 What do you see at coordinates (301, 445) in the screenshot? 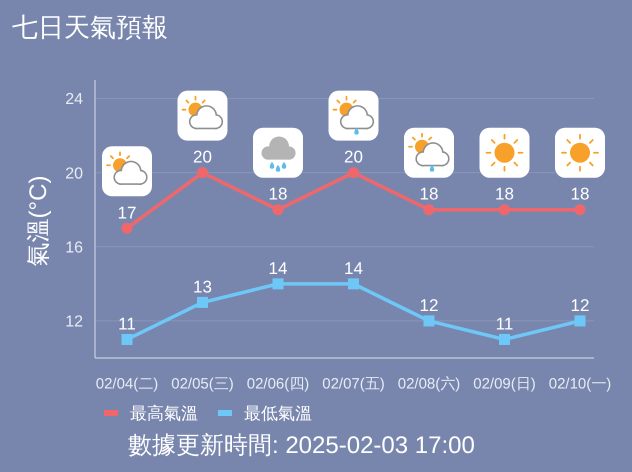
I see `text: 數據更新時間: 2025-02-03 17:00` at bounding box center [301, 445].